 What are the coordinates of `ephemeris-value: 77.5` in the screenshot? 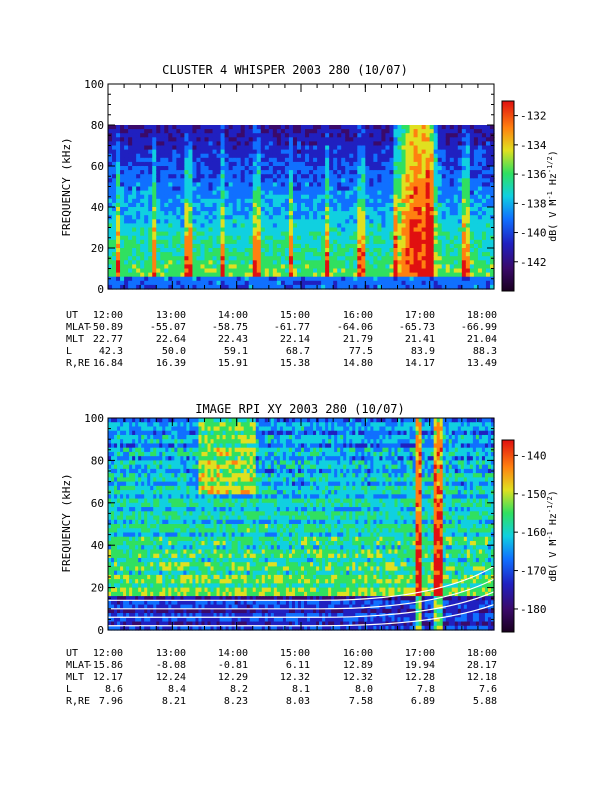 It's located at (361, 351).